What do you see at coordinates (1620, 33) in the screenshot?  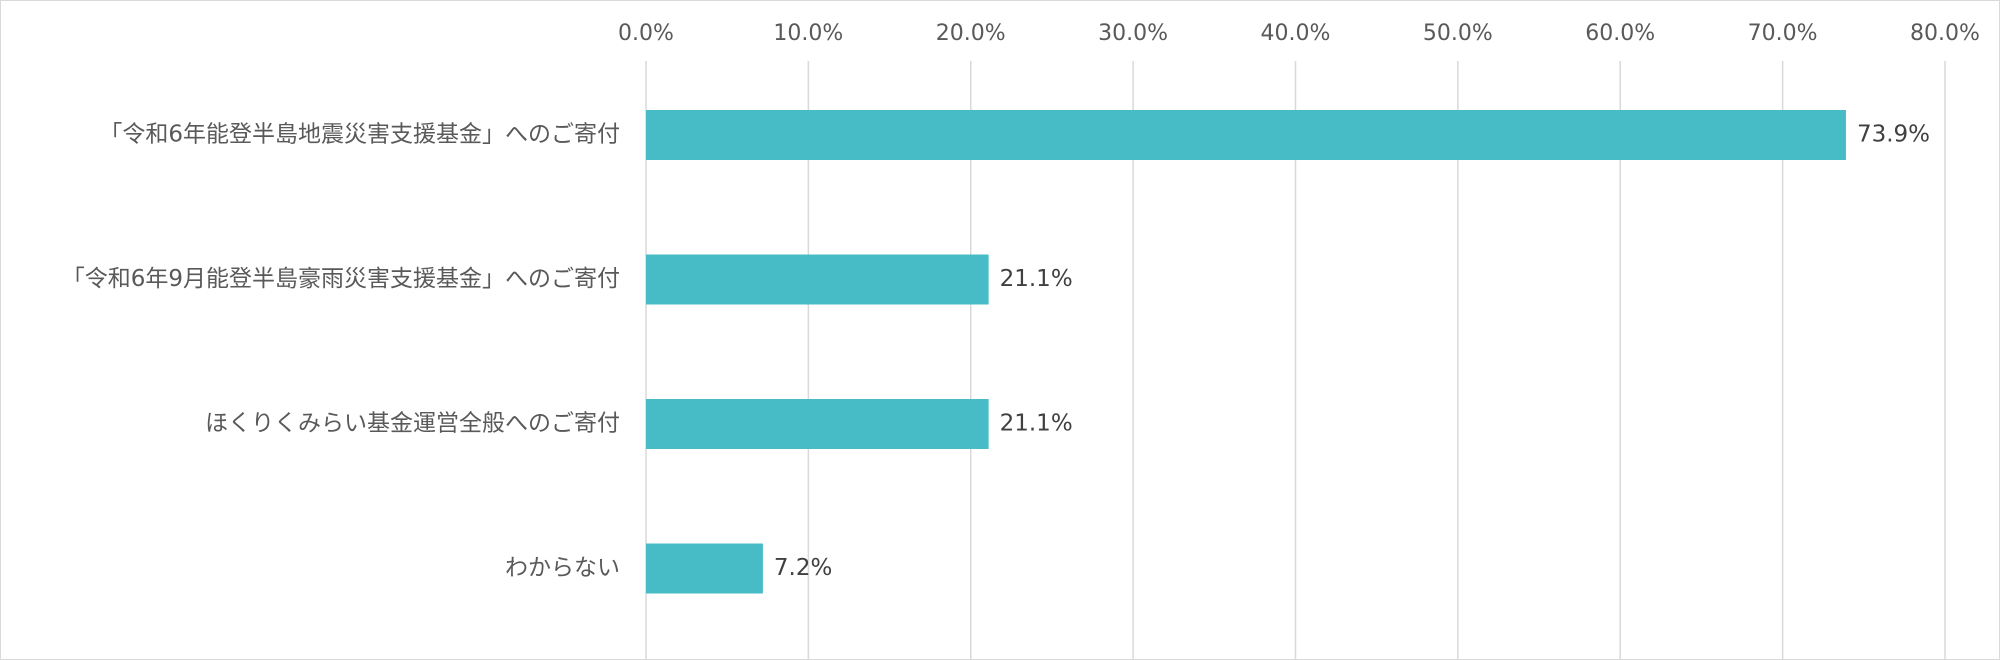 I see `x-tick-label: 60.0%` at bounding box center [1620, 33].